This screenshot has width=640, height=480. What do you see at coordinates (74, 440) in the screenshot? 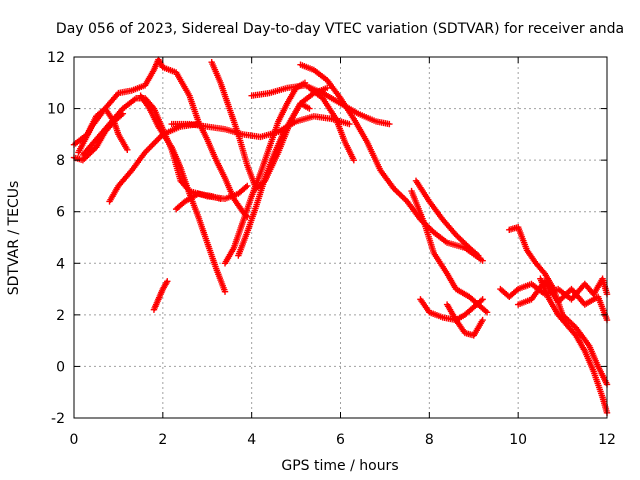
I see `x-tick-label: 0` at bounding box center [74, 440].